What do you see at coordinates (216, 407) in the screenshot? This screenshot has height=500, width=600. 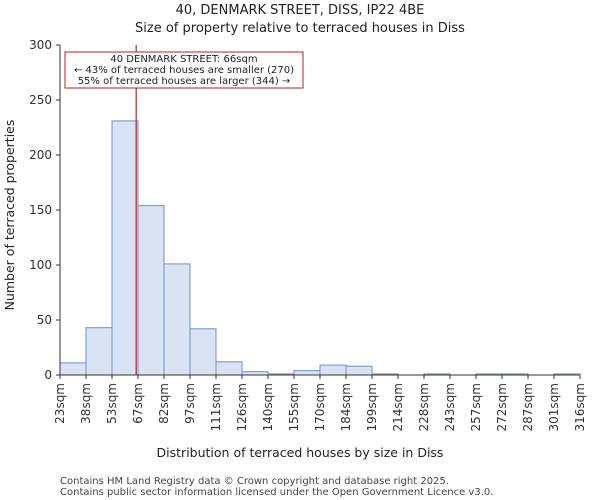 I see `x-tick-label: 111sqm` at bounding box center [216, 407].